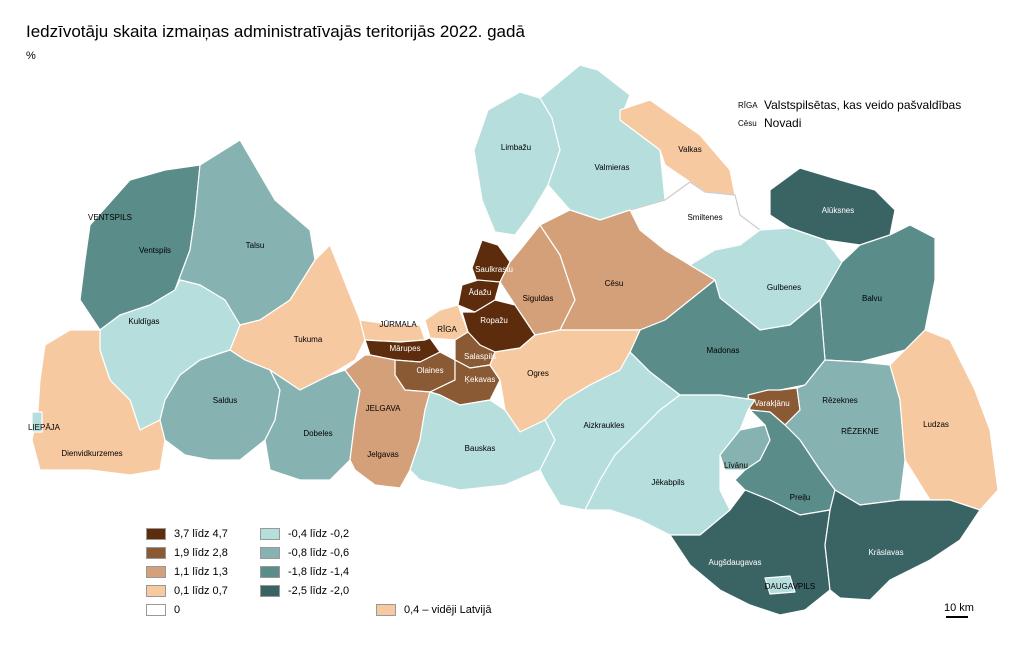 This screenshot has height=662, width=1024. What do you see at coordinates (404, 348) in the screenshot?
I see `label-marupes: Mārupes` at bounding box center [404, 348].